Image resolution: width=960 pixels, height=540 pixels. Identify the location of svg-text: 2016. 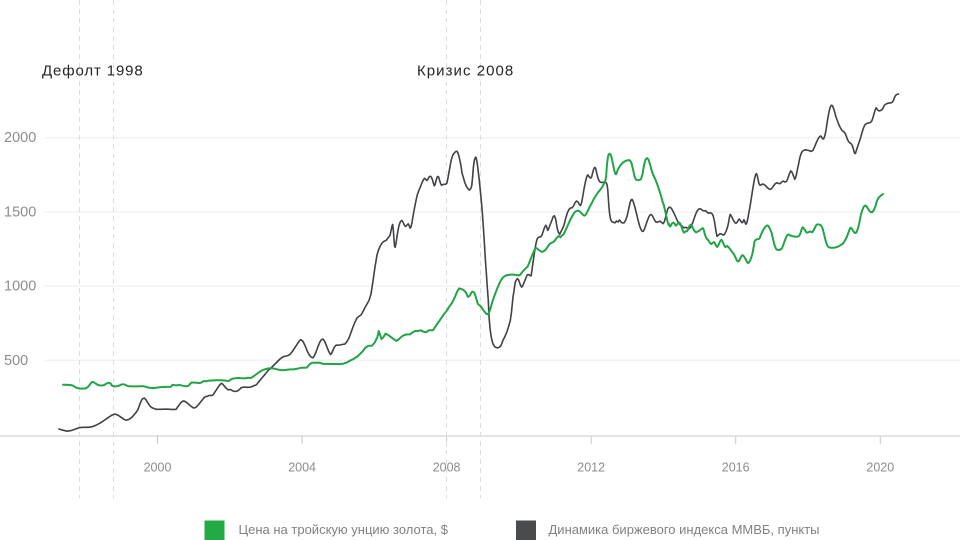
(736, 468).